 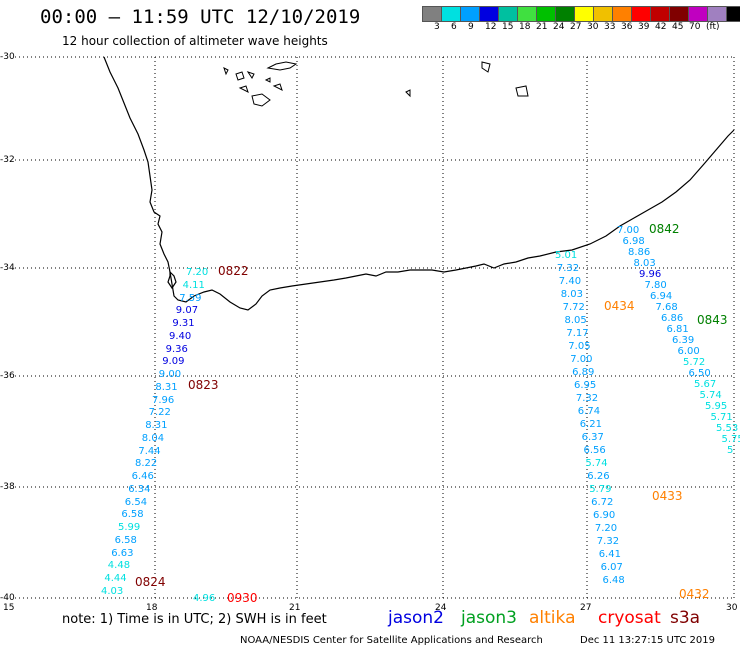 I want to click on wave-height-value: 5.75, so click(x=730, y=439).